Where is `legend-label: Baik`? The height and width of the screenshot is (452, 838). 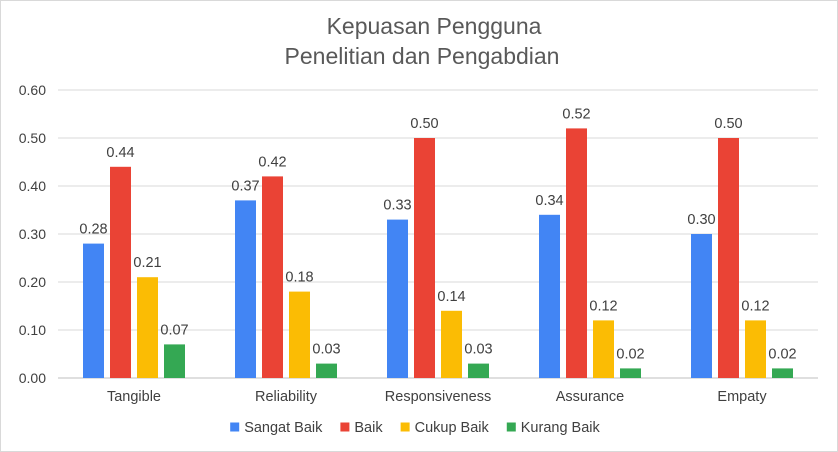 legend-label: Baik is located at coordinates (368, 428).